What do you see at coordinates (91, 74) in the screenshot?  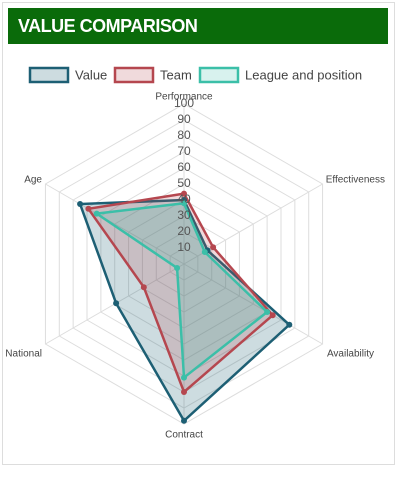 I see `legend-label: Value` at bounding box center [91, 74].